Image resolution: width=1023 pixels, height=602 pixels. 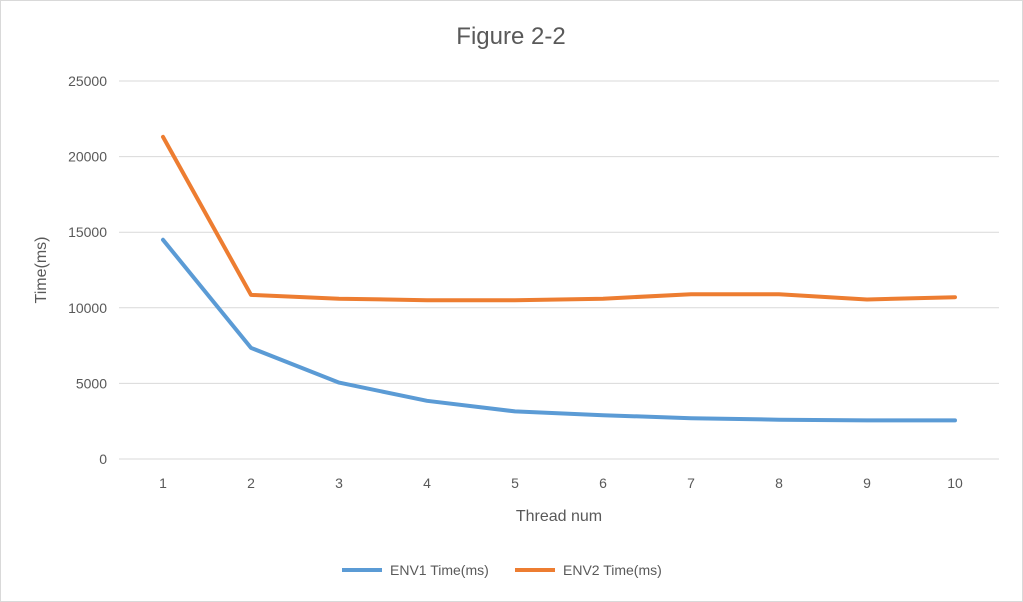 I want to click on y-tick-label: 5000, so click(x=91, y=383).